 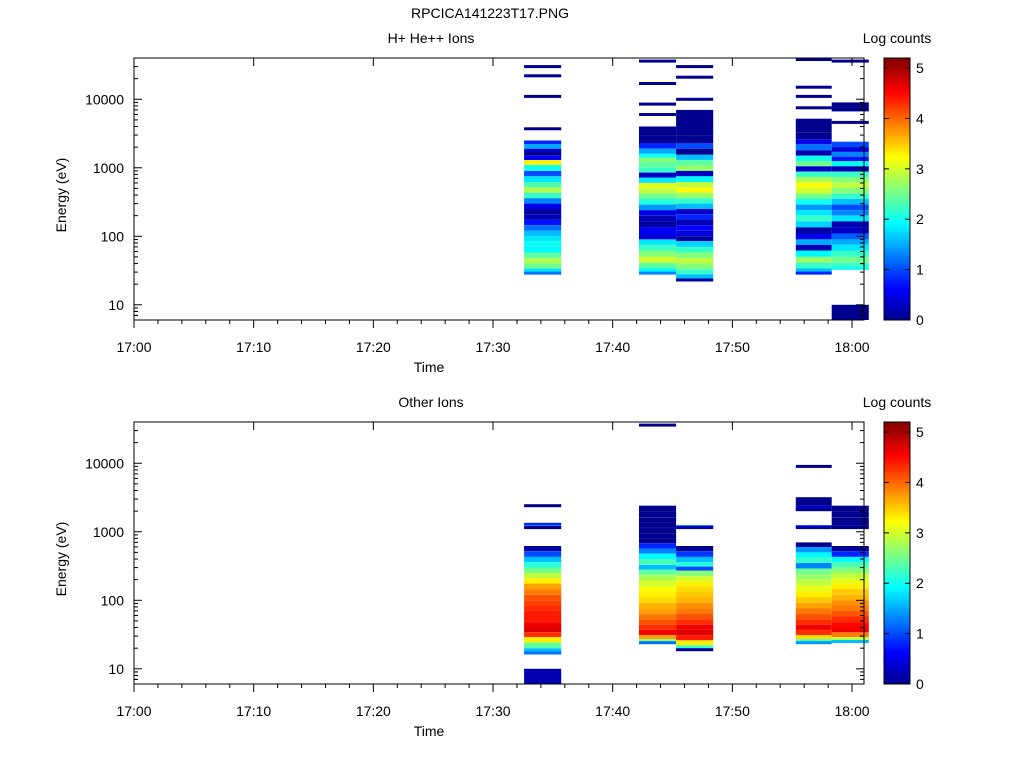 I want to click on x-tick-label: 17:10, so click(x=253, y=347).